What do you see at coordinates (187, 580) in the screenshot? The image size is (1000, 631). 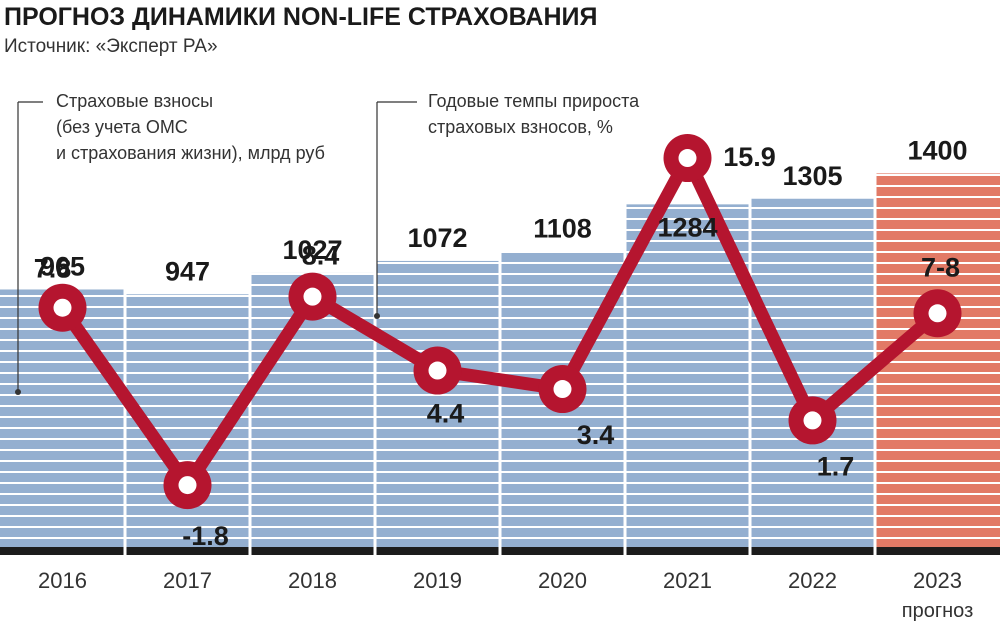 I see `x-tick-label-2017: 2017` at bounding box center [187, 580].